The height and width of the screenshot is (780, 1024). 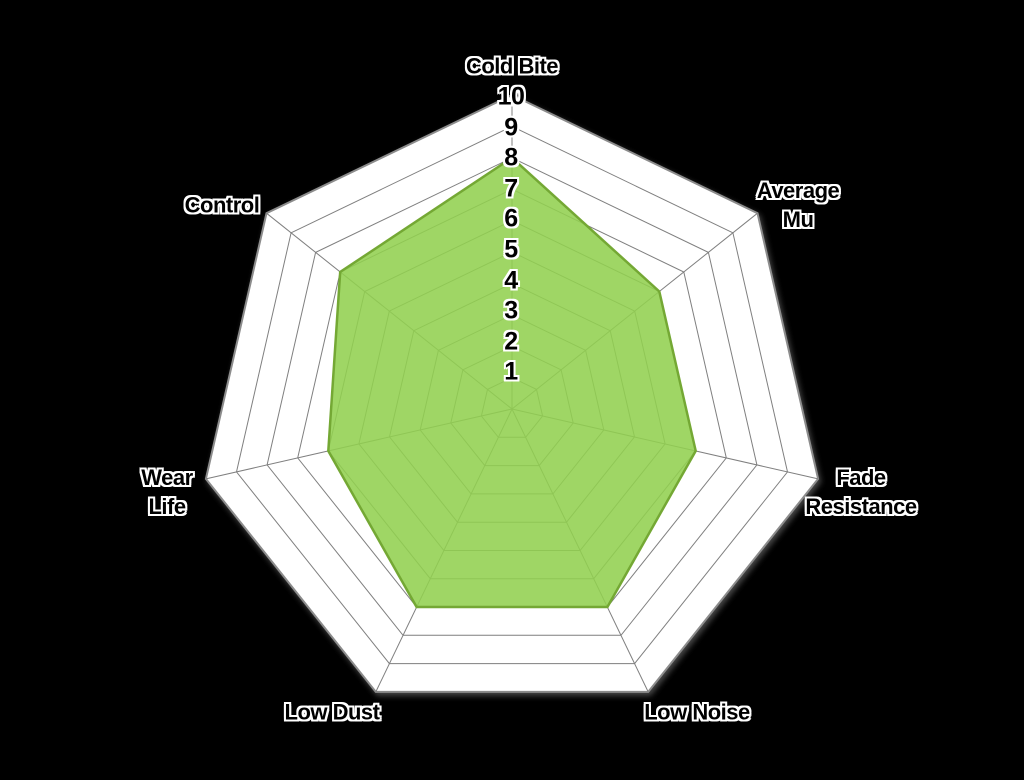 What do you see at coordinates (511, 96) in the screenshot?
I see `tick-label-10: 10` at bounding box center [511, 96].